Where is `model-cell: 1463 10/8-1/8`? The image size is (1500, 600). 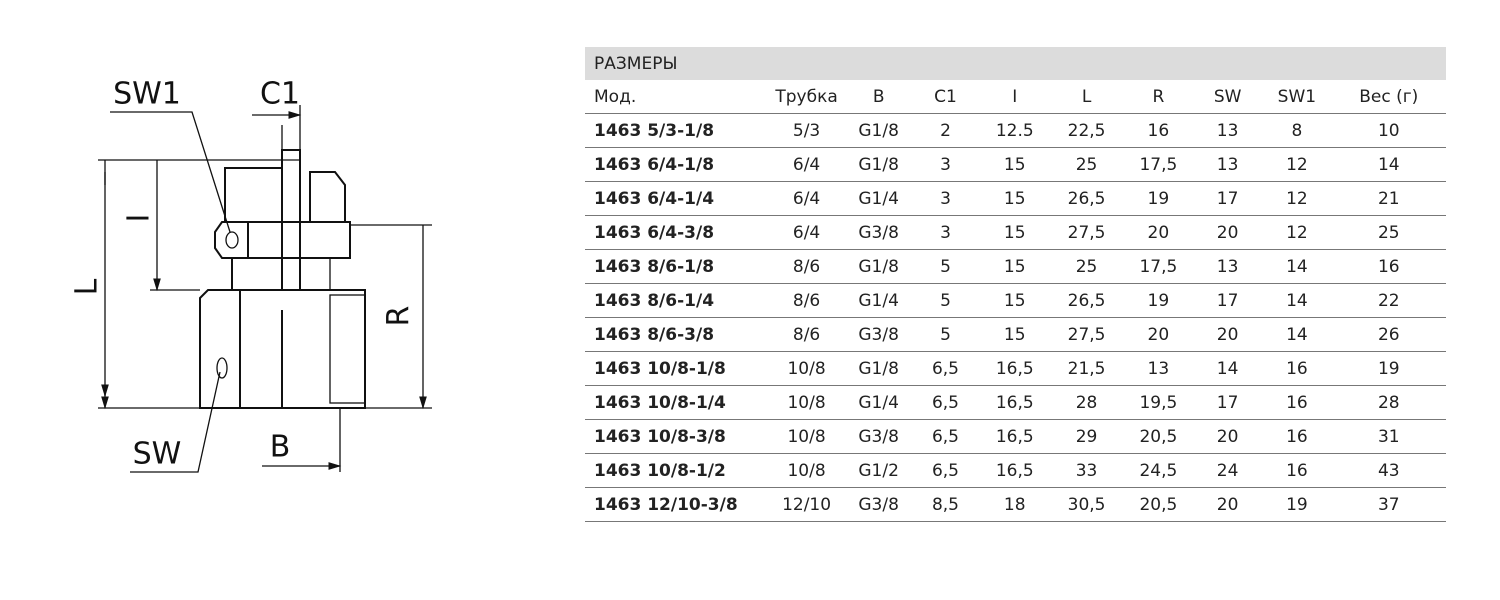
model-cell: 1463 10/8-1/8 is located at coordinates (676, 368).